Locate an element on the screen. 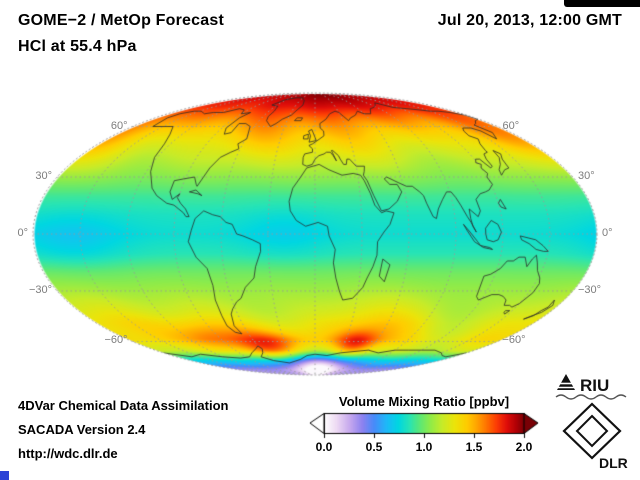 This screenshot has width=640, height=480. dlr-logo: DLR is located at coordinates (595, 436).